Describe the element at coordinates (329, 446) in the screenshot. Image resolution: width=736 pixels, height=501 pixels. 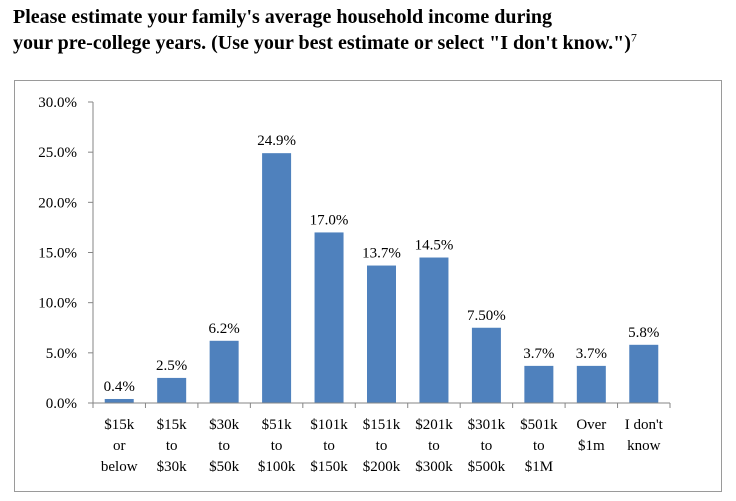
I see `x-category-label: $101k to $150k` at that location.